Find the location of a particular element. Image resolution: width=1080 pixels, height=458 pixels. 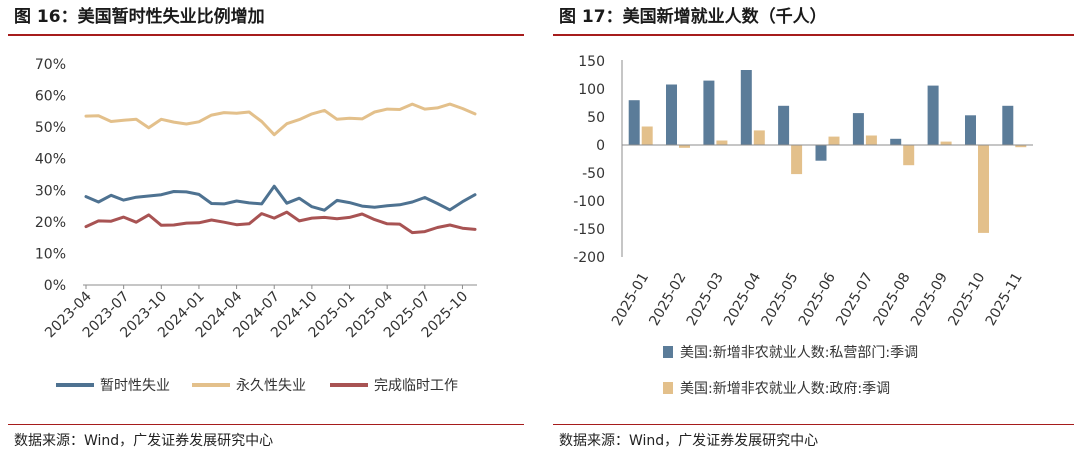

right-bottom-rule is located at coordinates (813, 424).